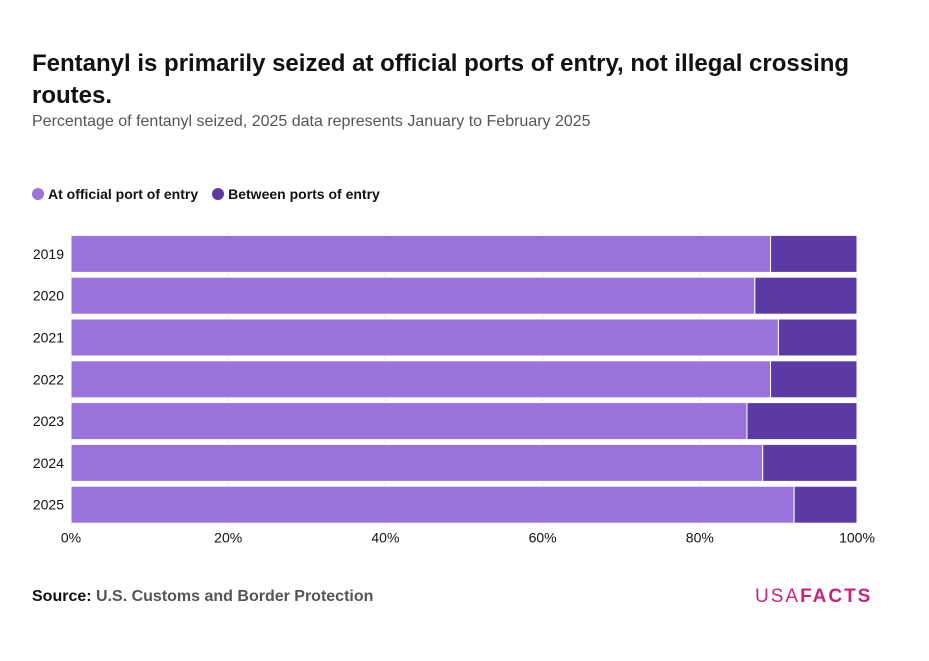 This screenshot has width=929, height=661. Describe the element at coordinates (218, 194) in the screenshot. I see `legend-dot-between` at that location.